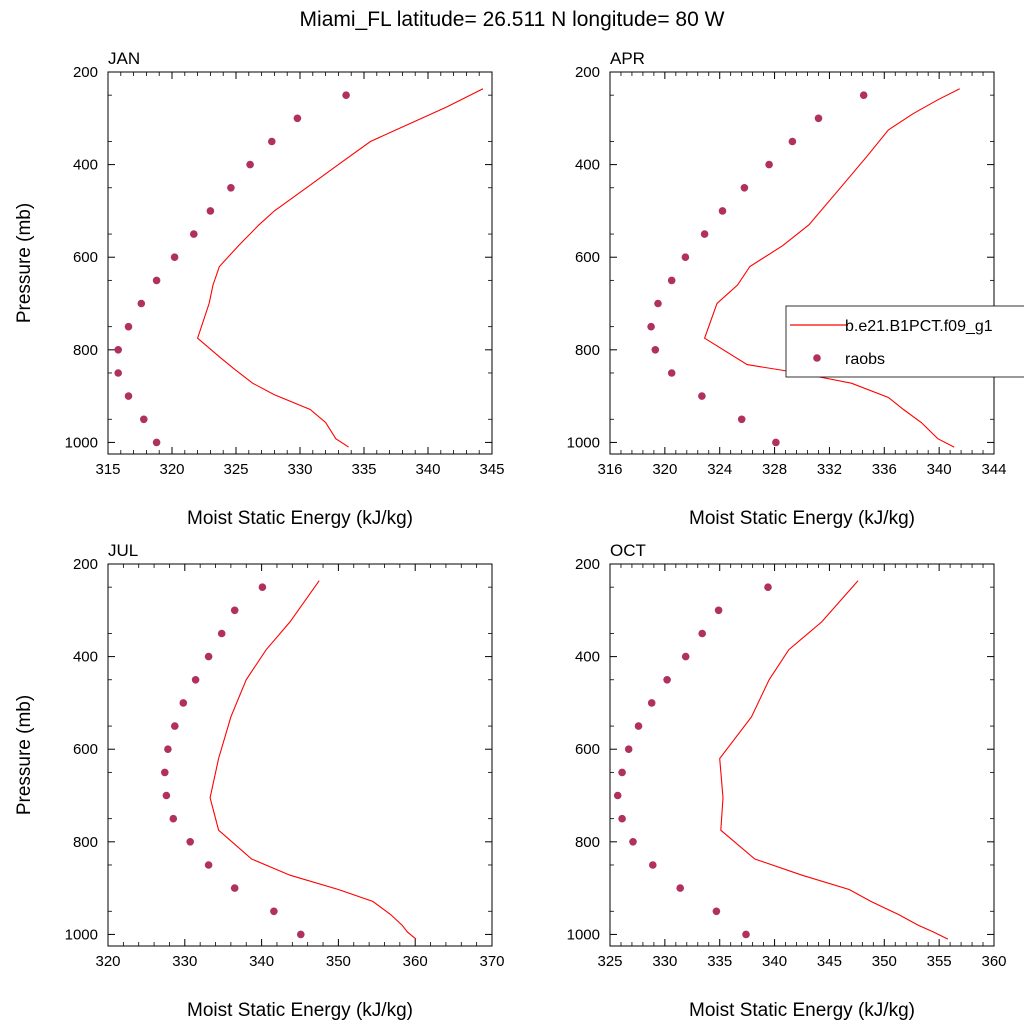 Image resolution: width=1024 pixels, height=1024 pixels. I want to click on x-tick-label: 324, so click(719, 469).